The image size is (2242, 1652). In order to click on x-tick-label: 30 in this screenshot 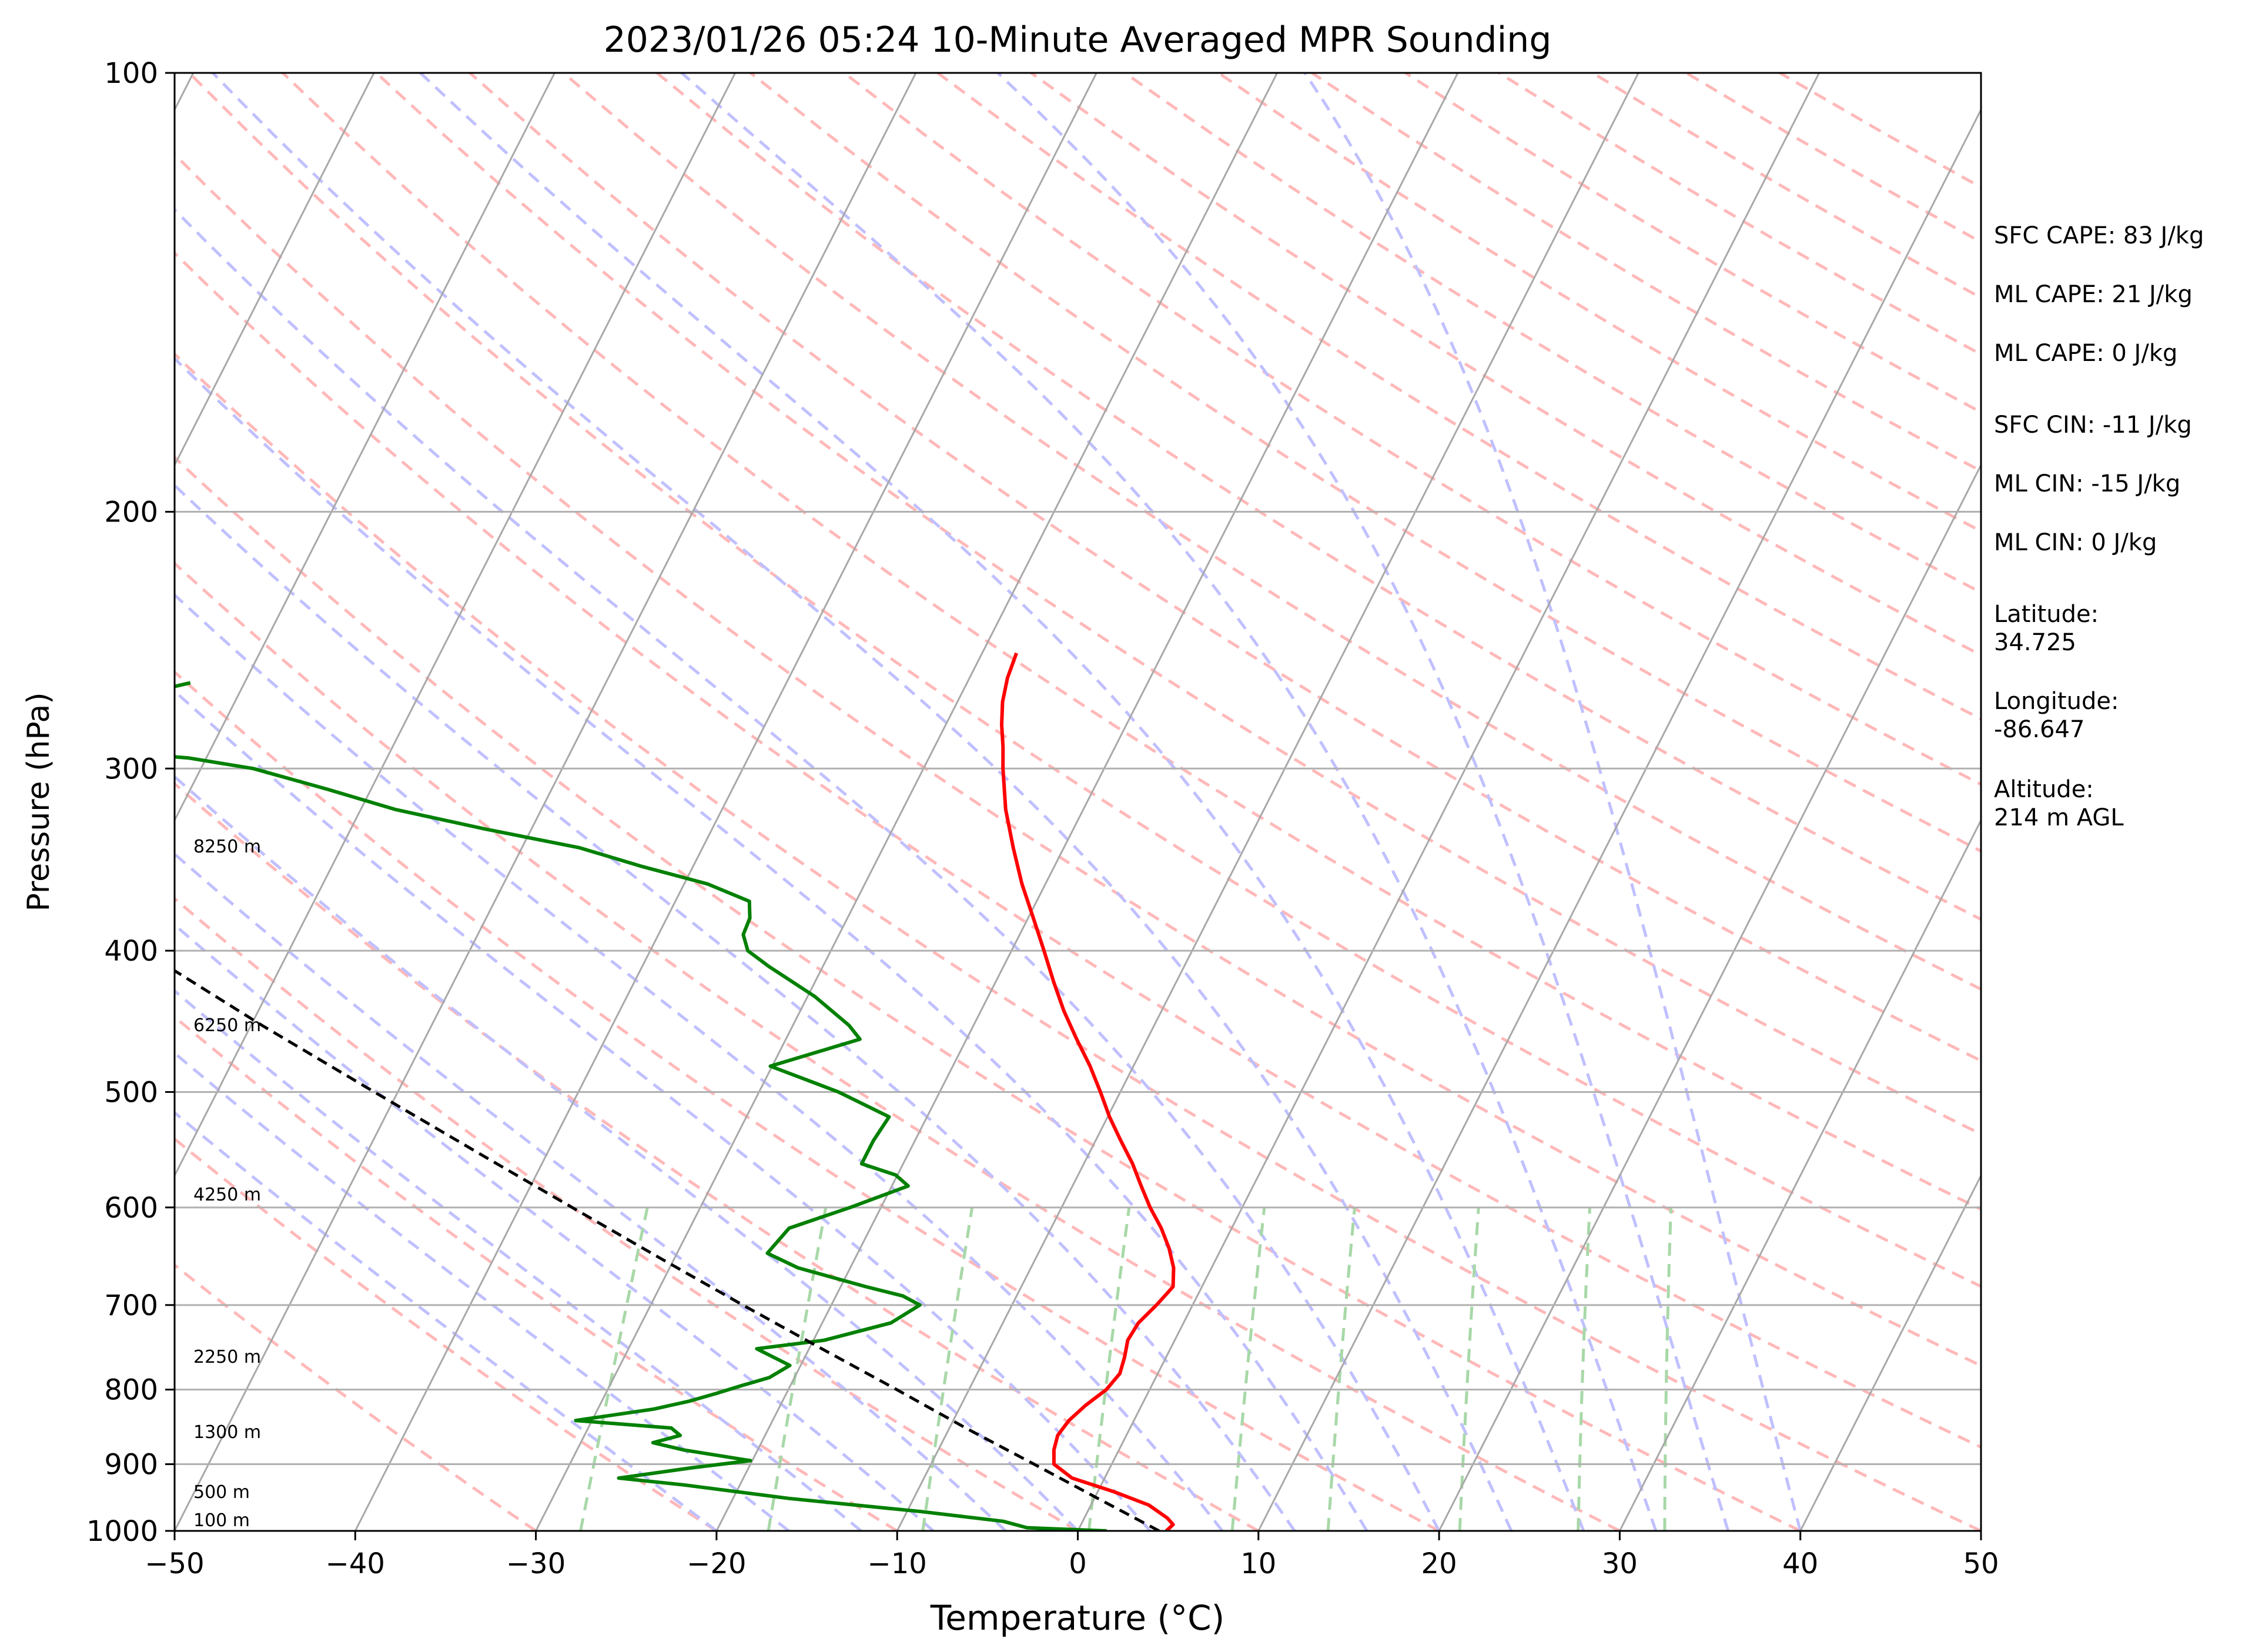, I will do `click(1620, 1564)`.